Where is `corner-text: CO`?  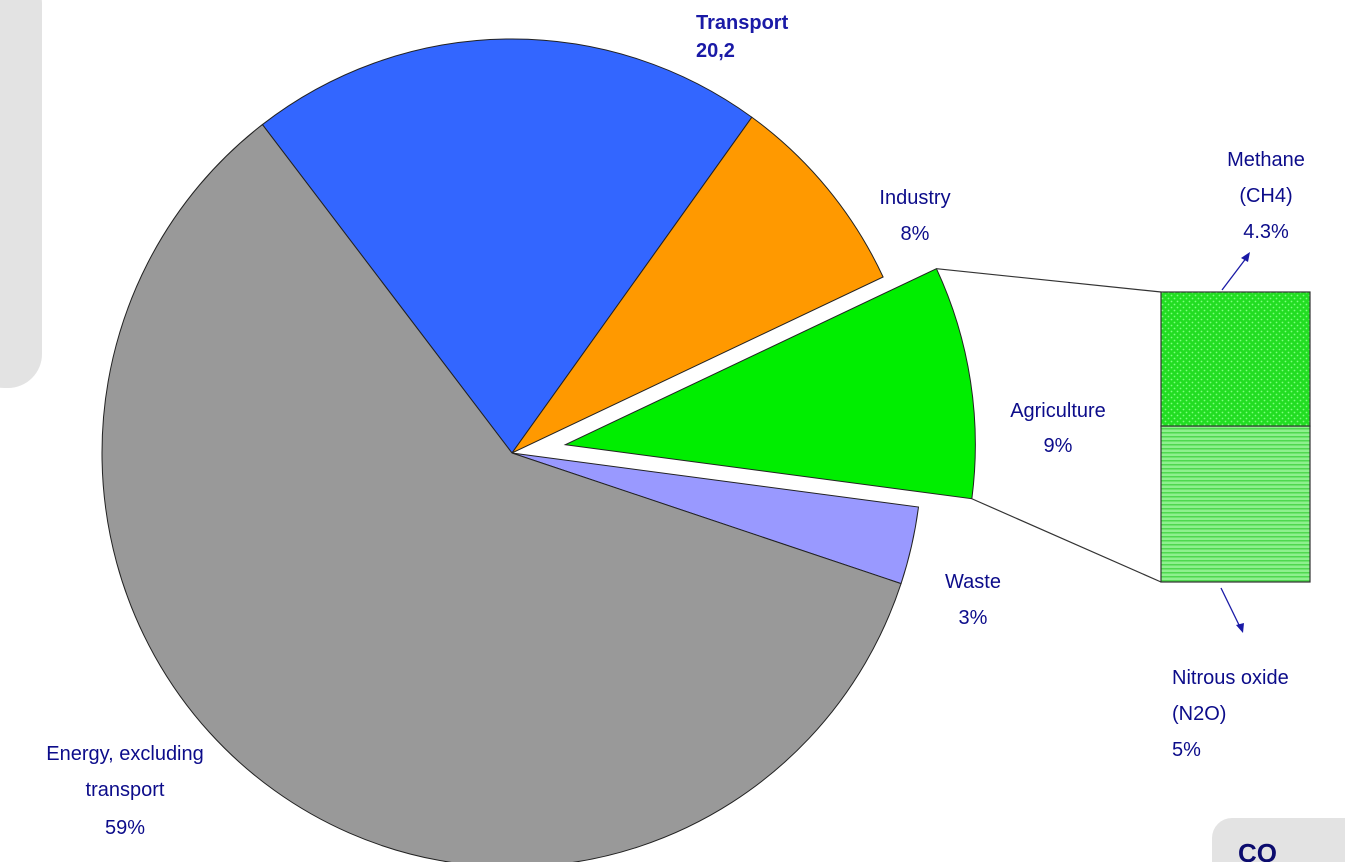 corner-text: CO is located at coordinates (1257, 850).